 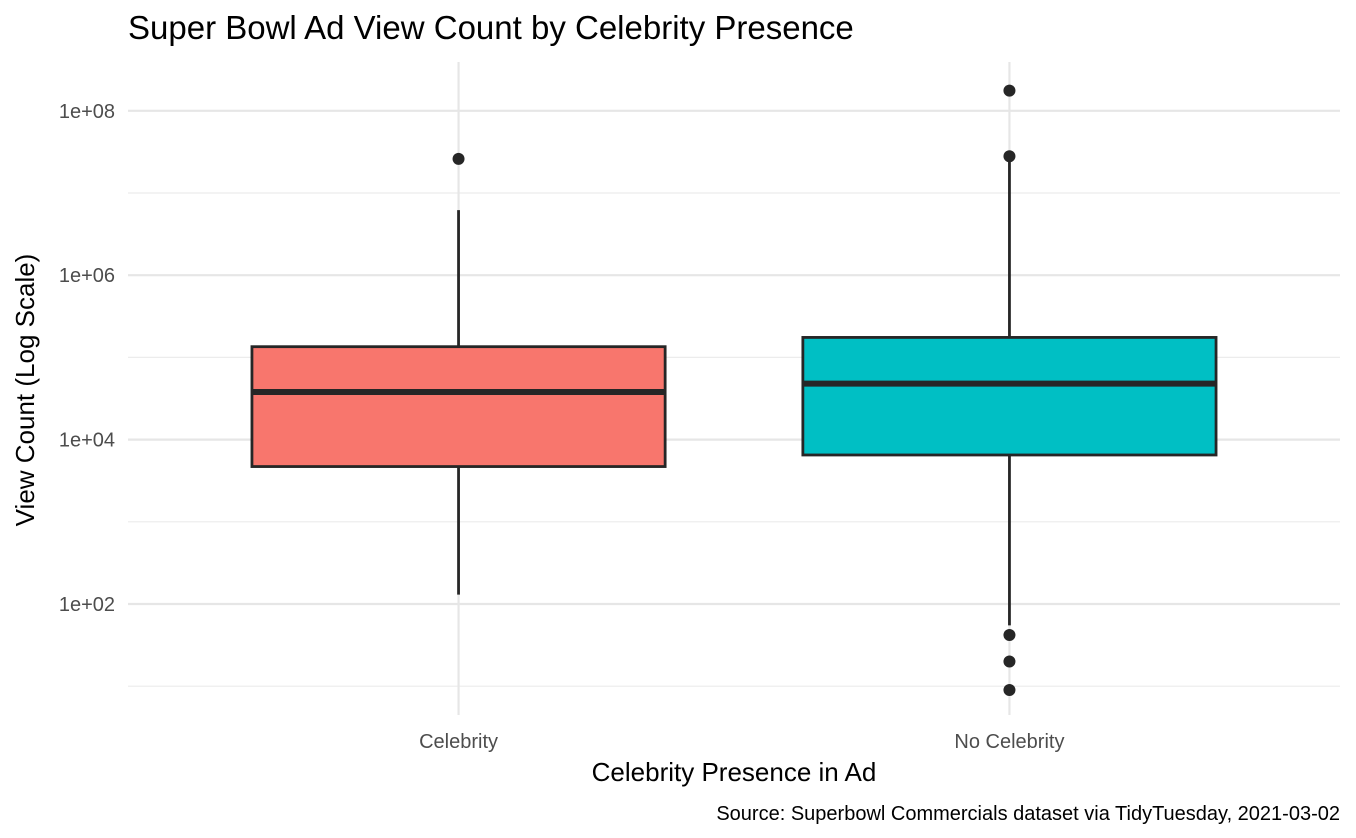 What do you see at coordinates (1009, 742) in the screenshot?
I see `x-tick-label: No Celebrity` at bounding box center [1009, 742].